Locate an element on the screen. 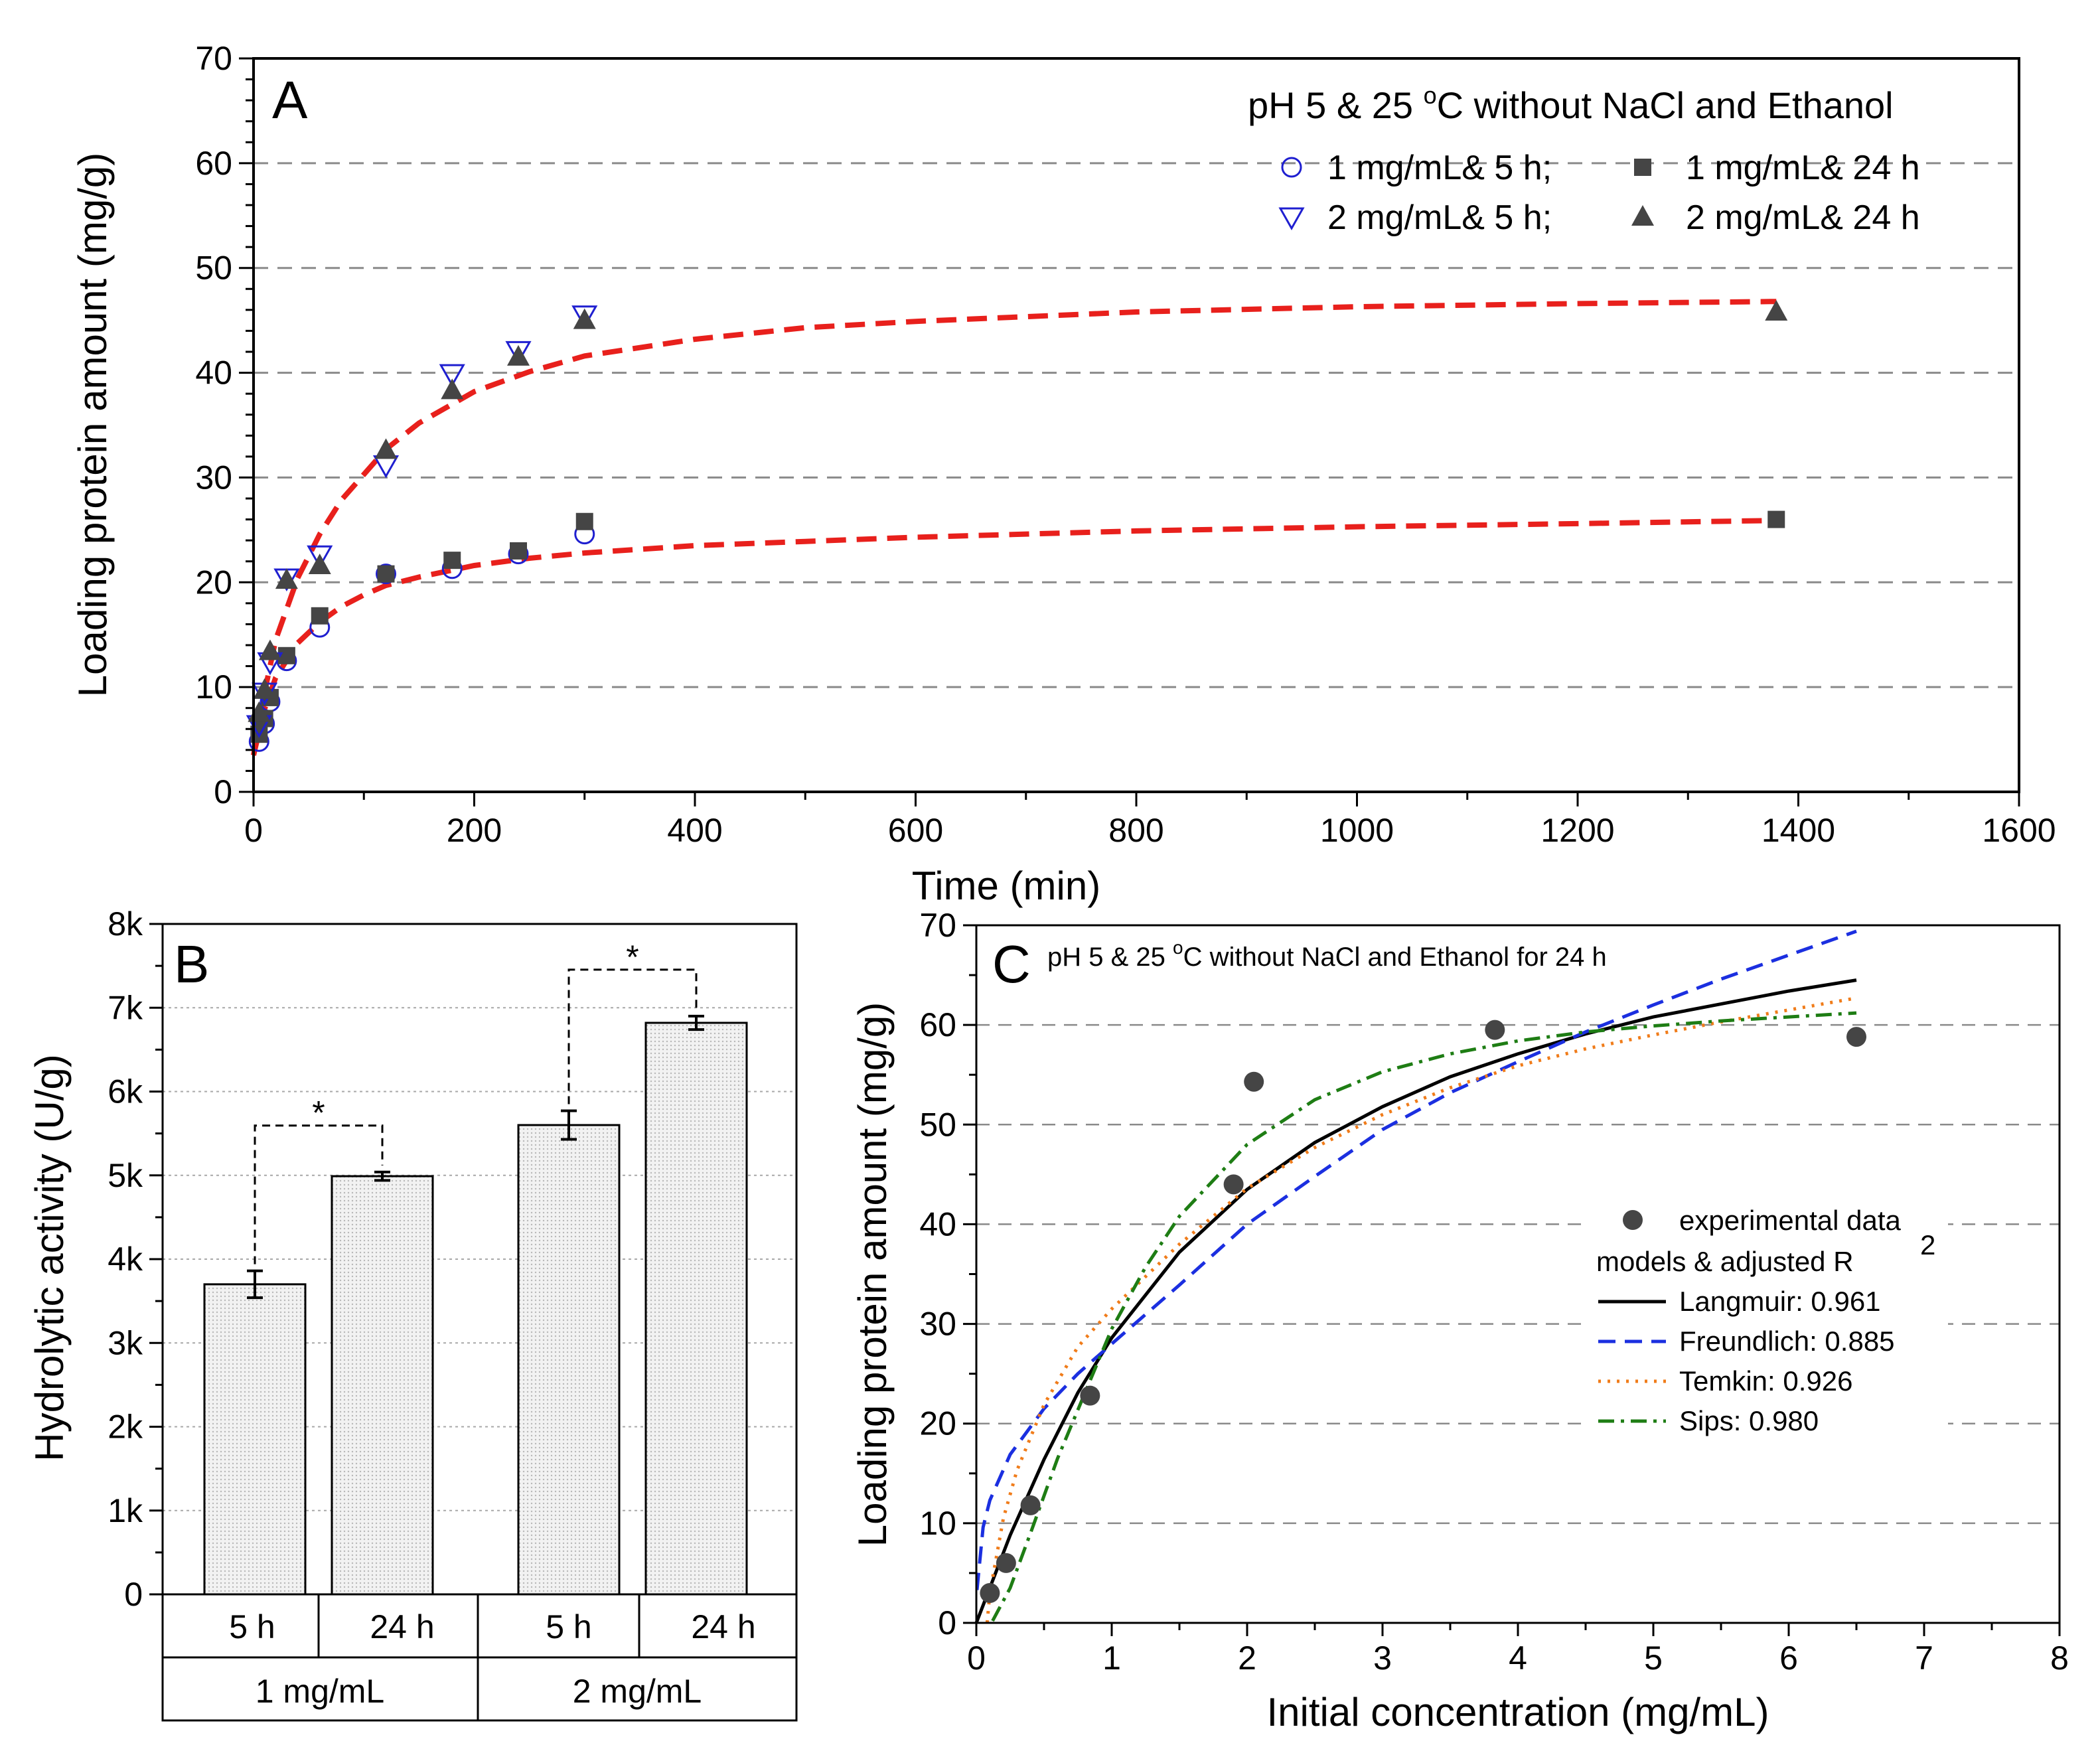 The height and width of the screenshot is (1747, 2100). panel-b-y-tick-label: 8k is located at coordinates (125, 924).